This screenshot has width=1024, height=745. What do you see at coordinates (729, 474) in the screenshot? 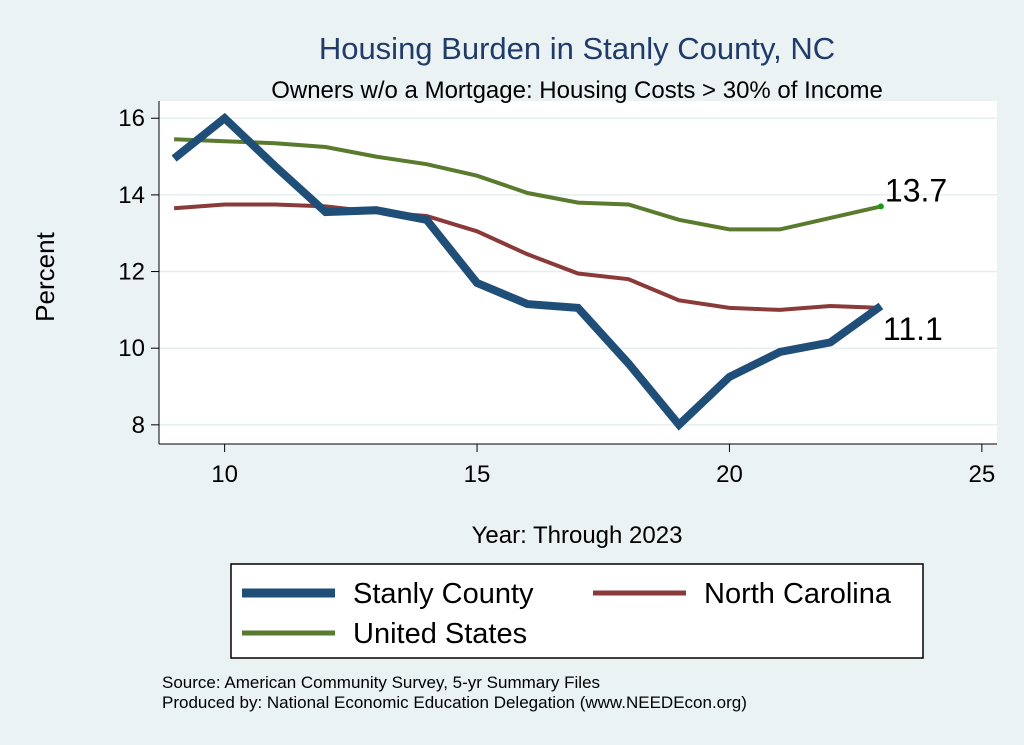
I see `x-tick-label: 20` at bounding box center [729, 474].